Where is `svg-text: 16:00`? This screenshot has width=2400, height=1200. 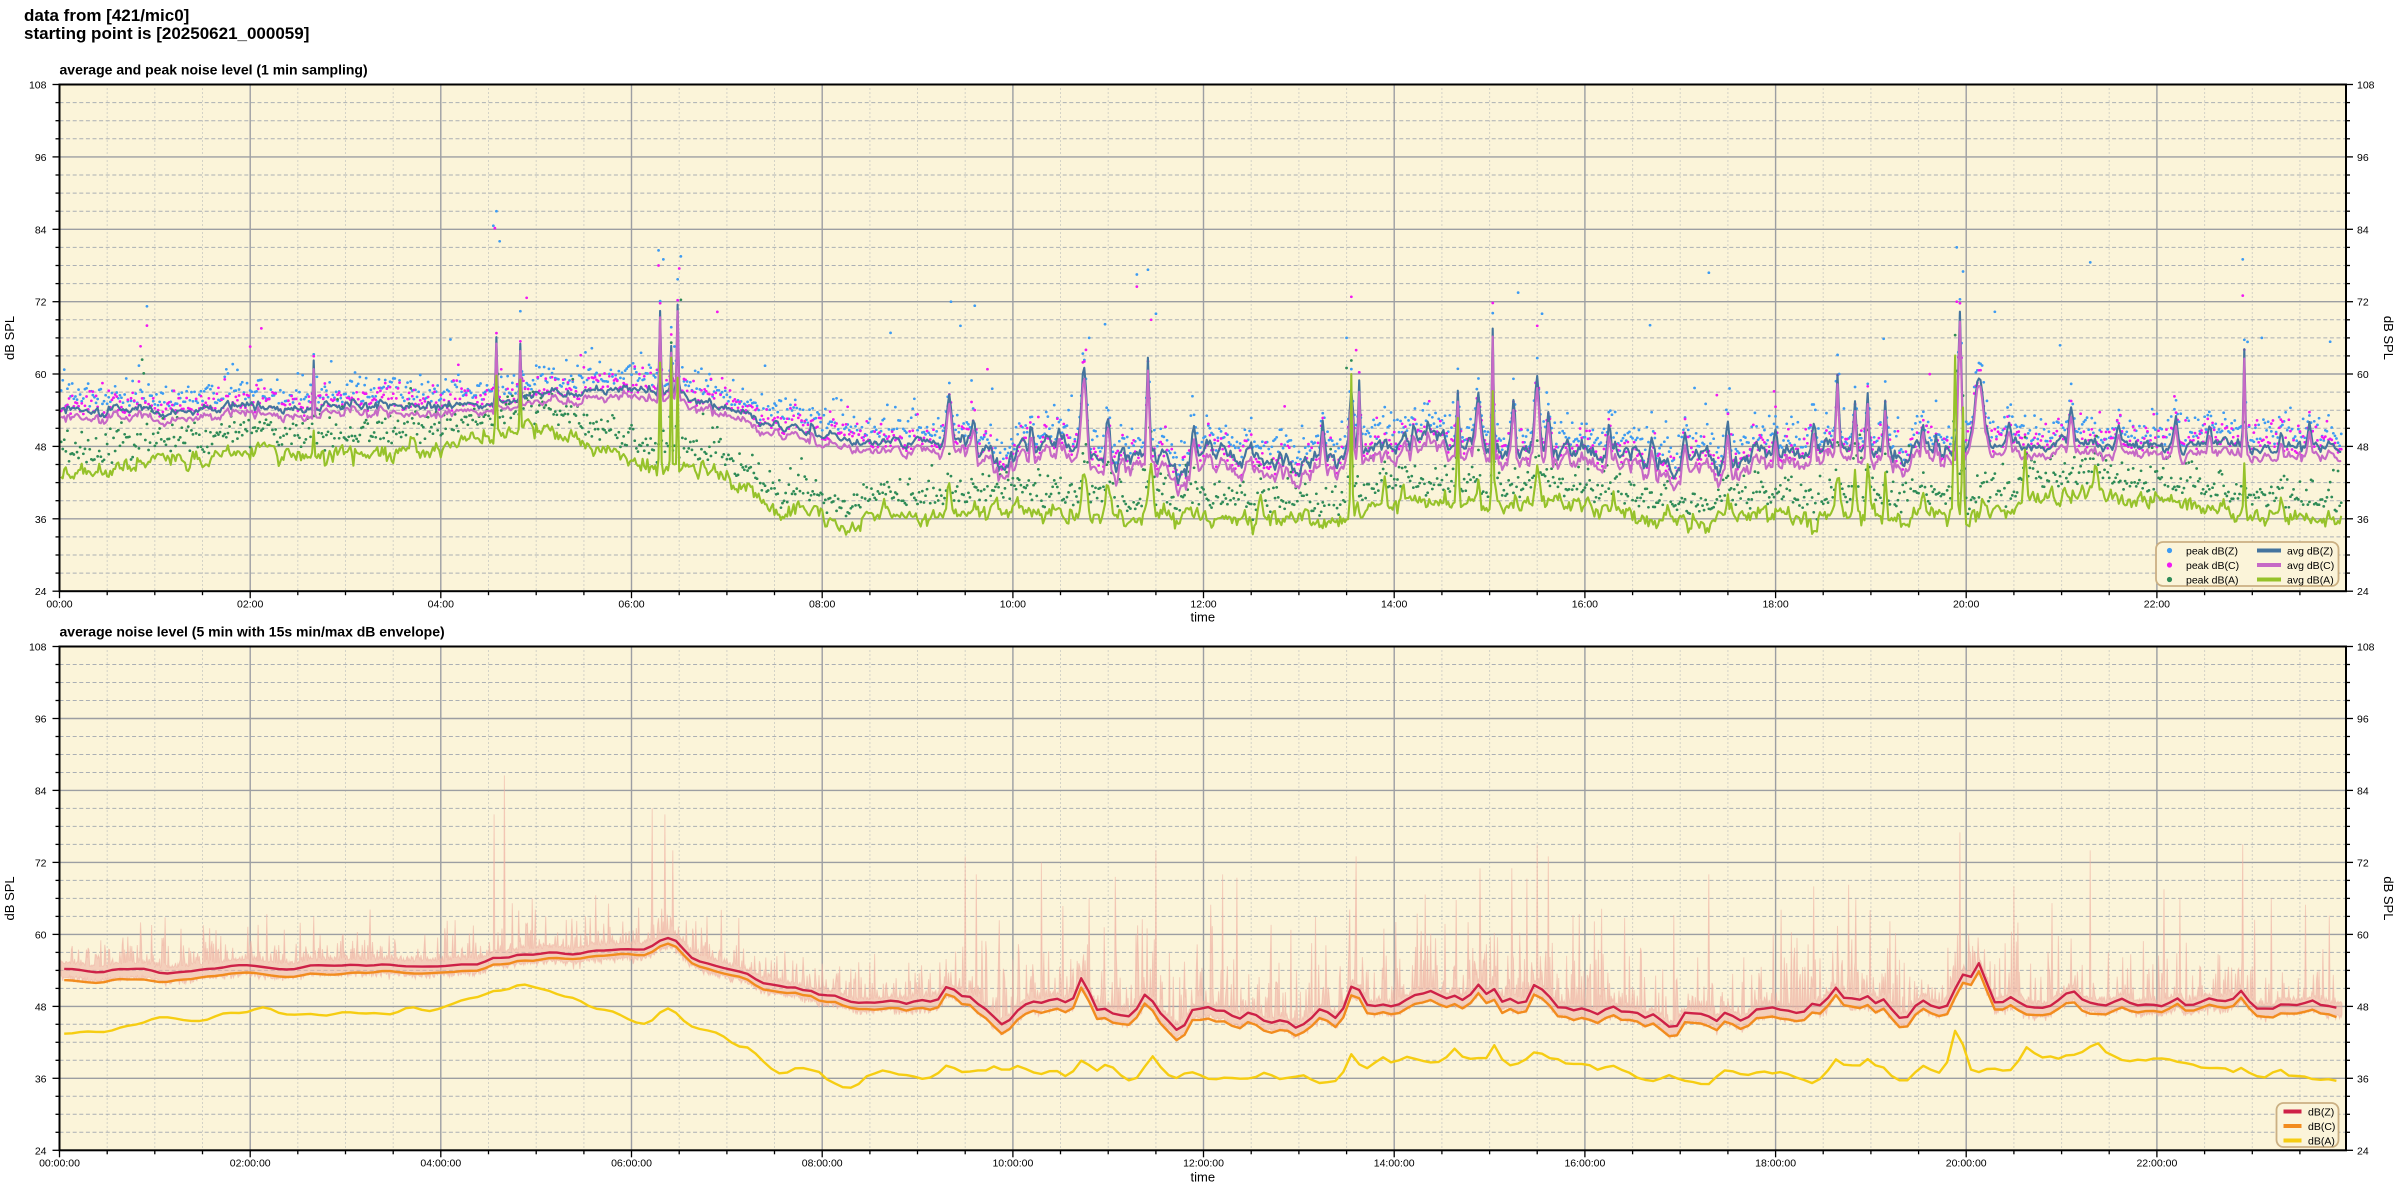 svg-text: 16:00 is located at coordinates (1585, 605).